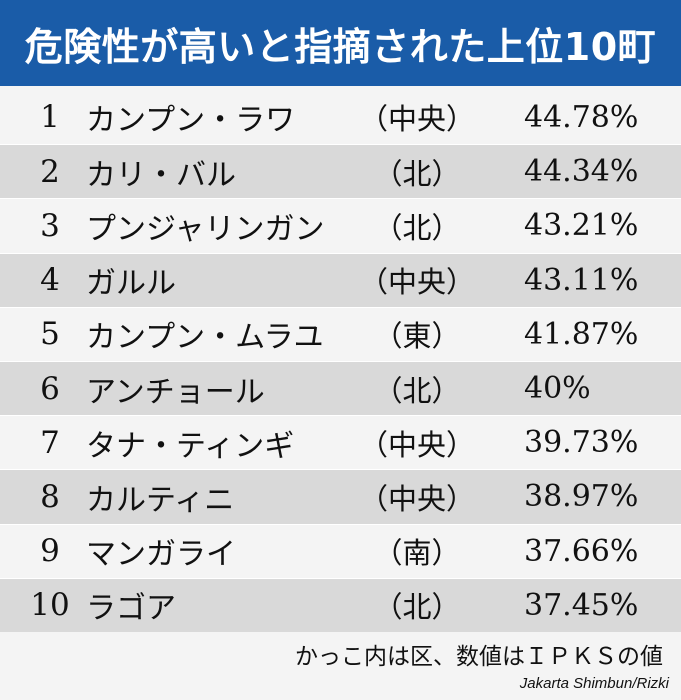 The height and width of the screenshot is (700, 681). Describe the element at coordinates (131, 284) in the screenshot. I see `town-name-cell: ガルル` at that location.